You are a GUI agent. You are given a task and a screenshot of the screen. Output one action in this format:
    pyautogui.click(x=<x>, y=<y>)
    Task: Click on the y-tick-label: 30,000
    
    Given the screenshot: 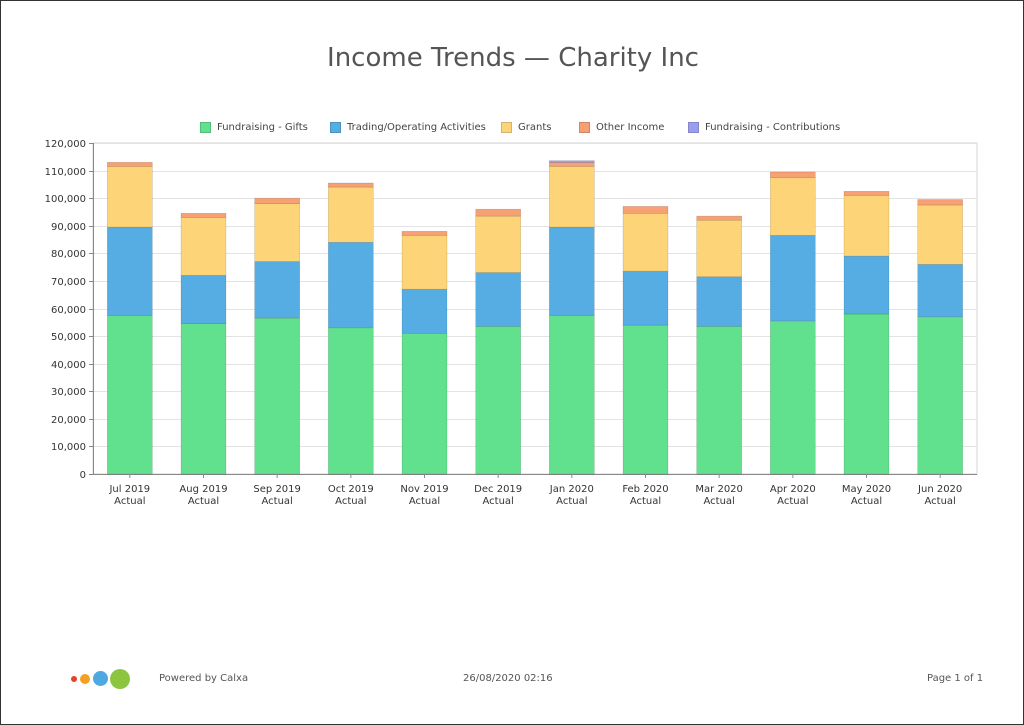 What is the action you would take?
    pyautogui.click(x=68, y=392)
    